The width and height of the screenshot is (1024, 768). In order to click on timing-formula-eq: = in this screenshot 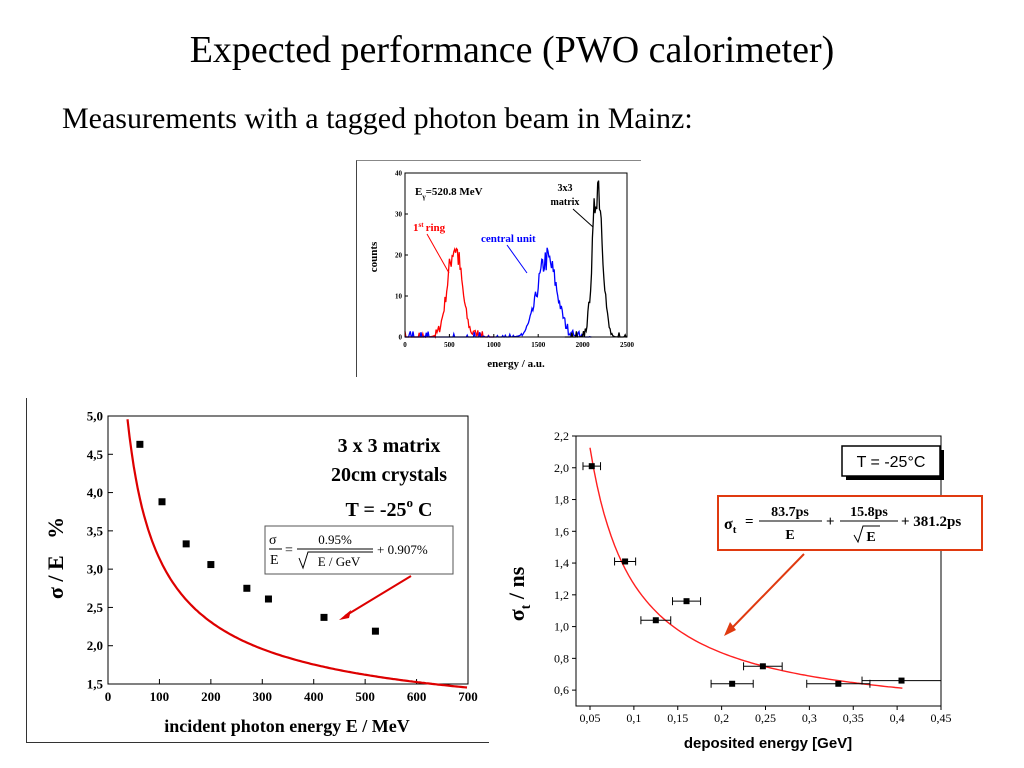, I will do `click(749, 522)`.